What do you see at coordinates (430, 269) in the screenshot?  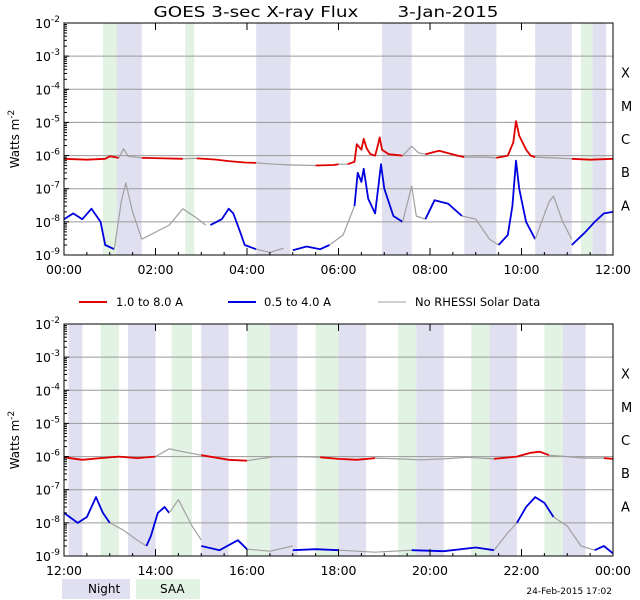 I see `x-tick-label: 08:00` at bounding box center [430, 269].